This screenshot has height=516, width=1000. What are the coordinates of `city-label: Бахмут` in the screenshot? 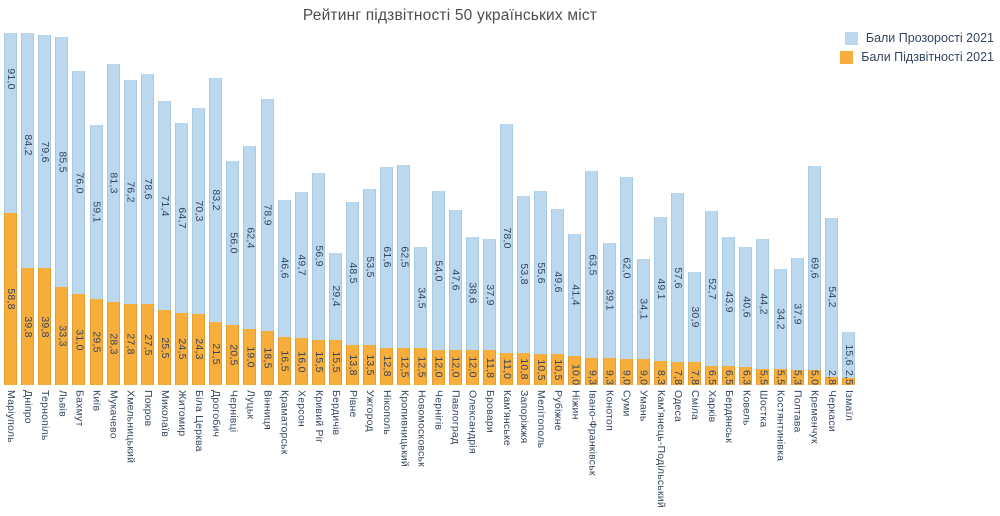 It's located at (79, 408).